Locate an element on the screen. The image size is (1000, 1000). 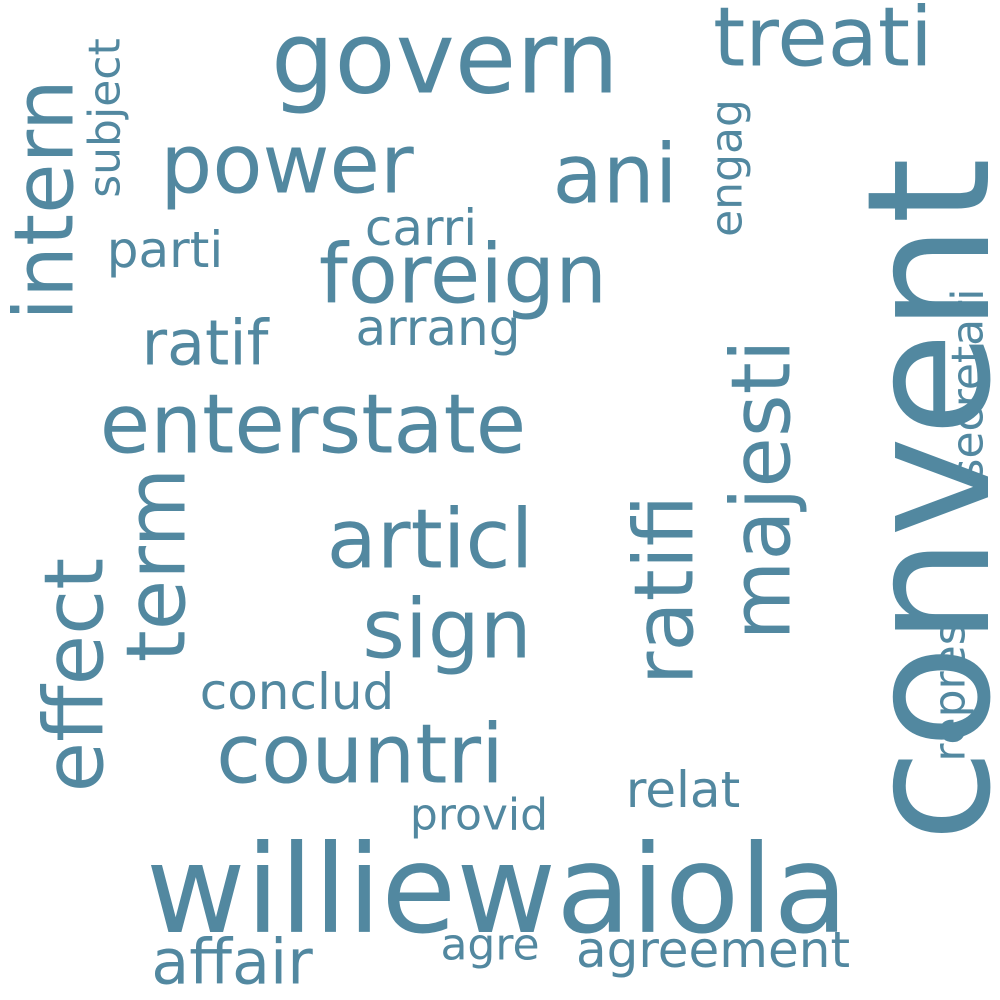
word-majesti: majesti is located at coordinates (762, 489).